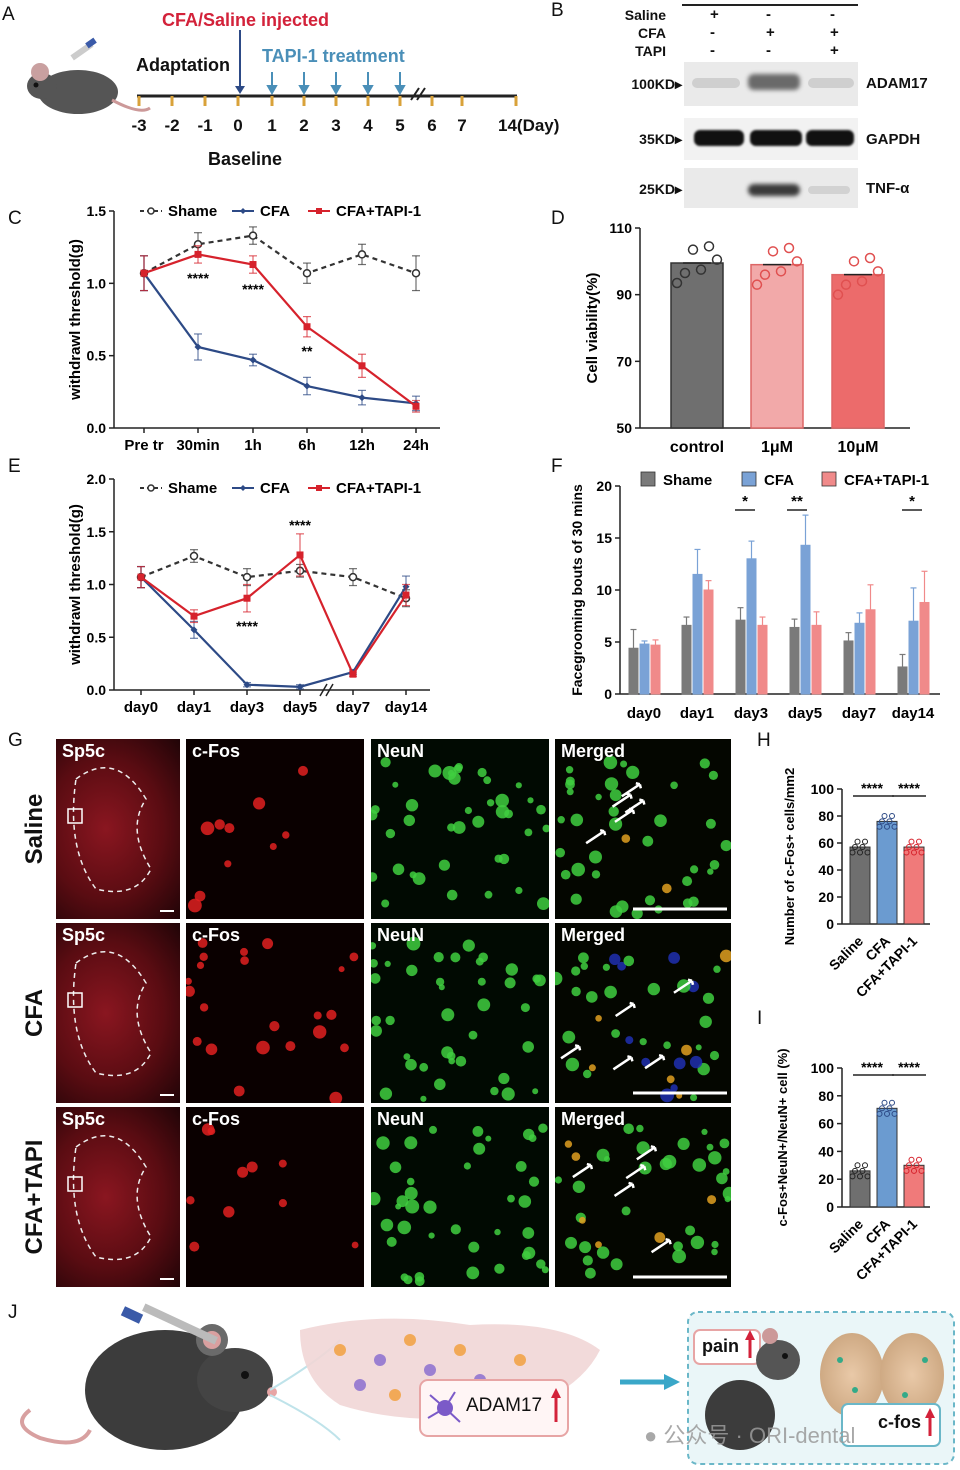 This screenshot has height=1470, width=960. What do you see at coordinates (329, 690) in the screenshot?
I see `axis-break` at bounding box center [329, 690].